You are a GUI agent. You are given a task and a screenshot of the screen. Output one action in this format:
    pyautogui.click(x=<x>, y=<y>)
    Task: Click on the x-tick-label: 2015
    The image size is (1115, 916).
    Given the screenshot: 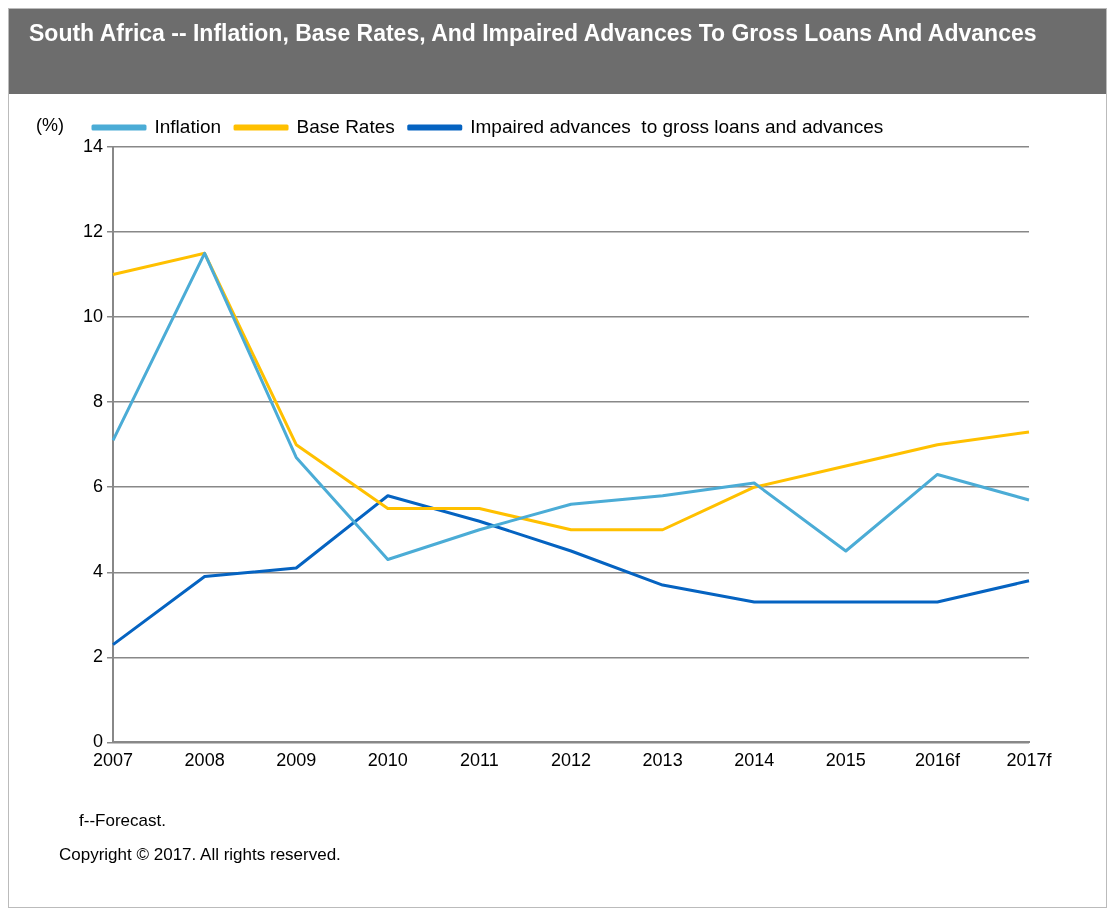 What is the action you would take?
    pyautogui.click(x=845, y=760)
    